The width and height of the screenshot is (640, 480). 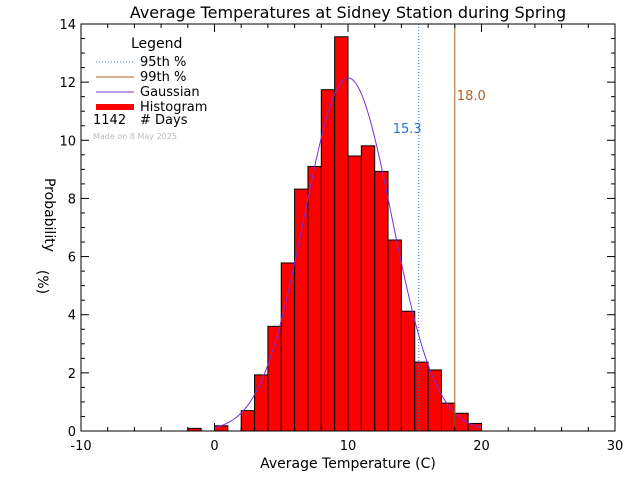 I want to click on x-tick-label: 20, so click(x=481, y=446).